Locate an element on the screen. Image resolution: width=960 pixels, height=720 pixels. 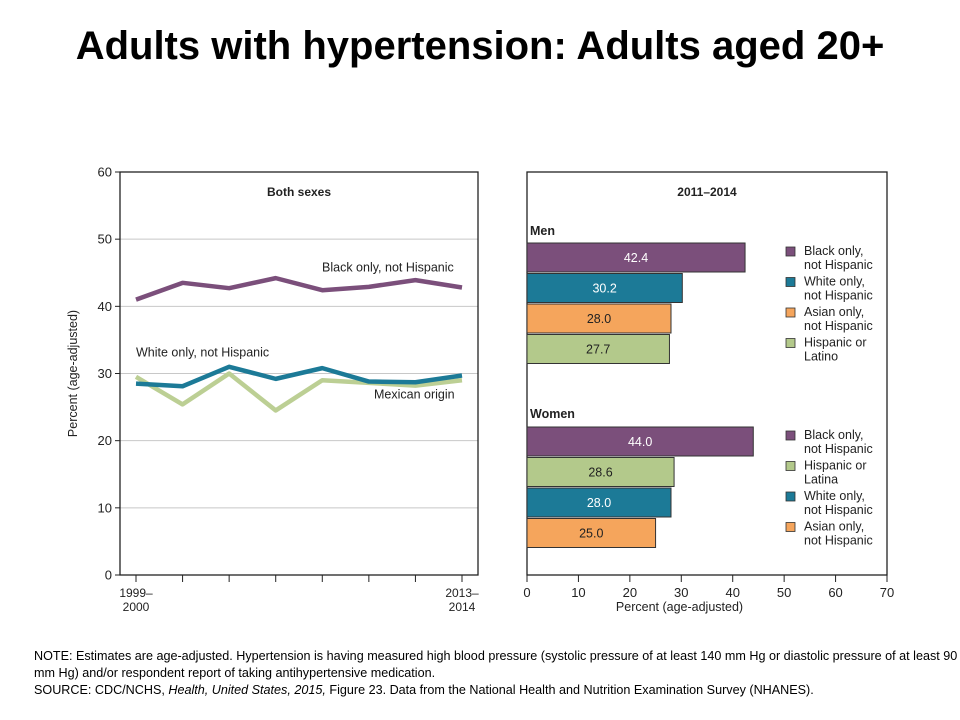
source-prefix: SOURCE: CDC/NCHS, is located at coordinates (101, 690).